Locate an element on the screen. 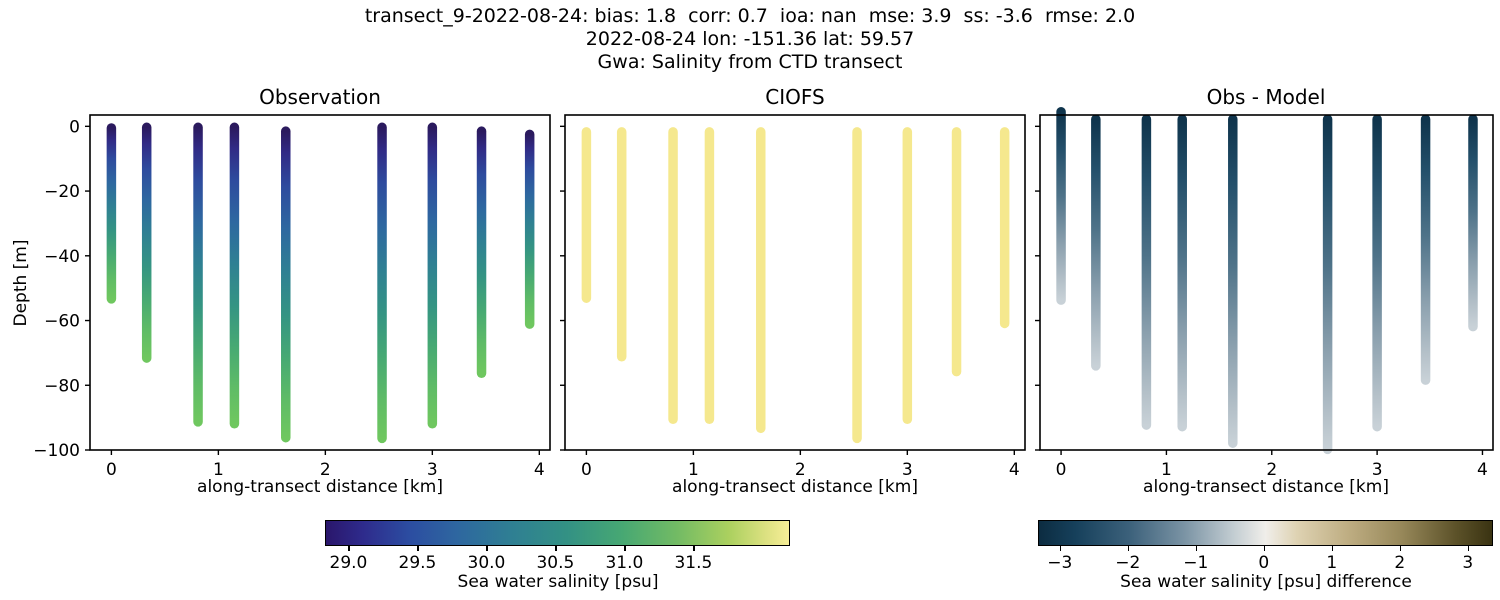  colorbar-tick-label: 2 is located at coordinates (1400, 563).